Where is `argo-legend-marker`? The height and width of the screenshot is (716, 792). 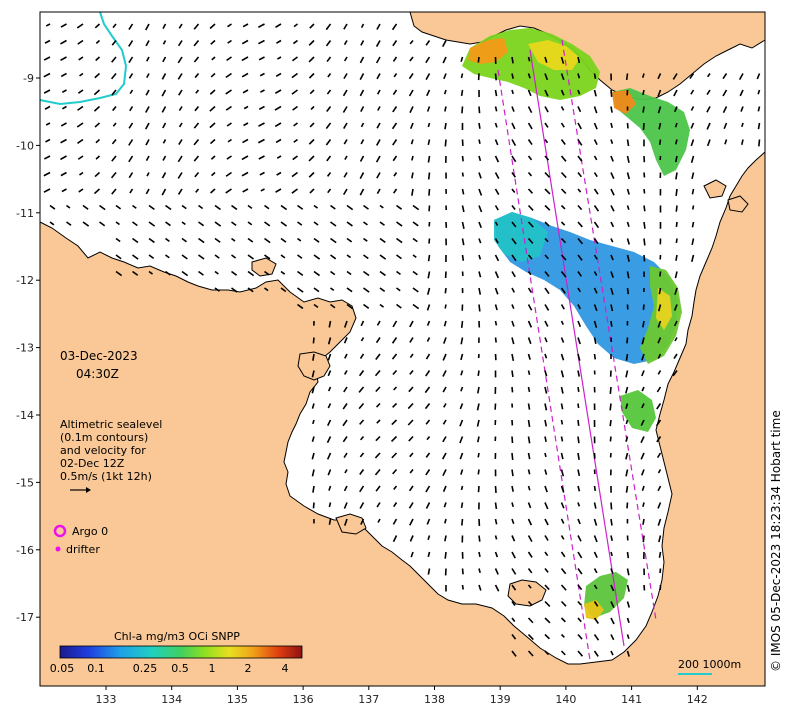 argo-legend-marker is located at coordinates (60, 531).